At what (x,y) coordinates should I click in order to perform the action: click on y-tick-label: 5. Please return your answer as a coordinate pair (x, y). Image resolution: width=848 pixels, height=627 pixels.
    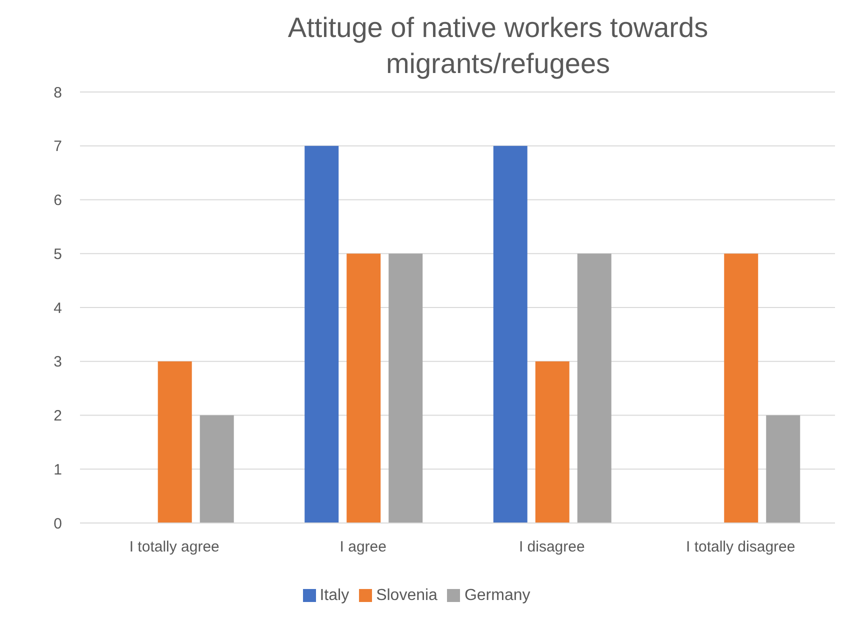
    Looking at the image, I should click on (58, 254).